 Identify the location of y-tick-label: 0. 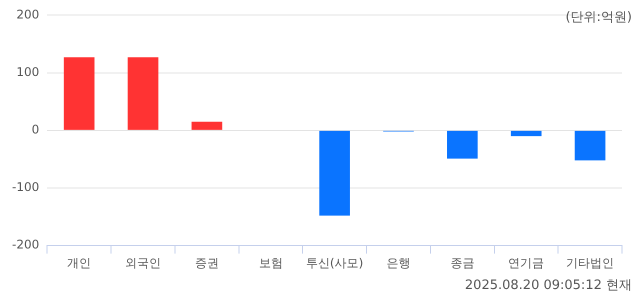
(36, 129).